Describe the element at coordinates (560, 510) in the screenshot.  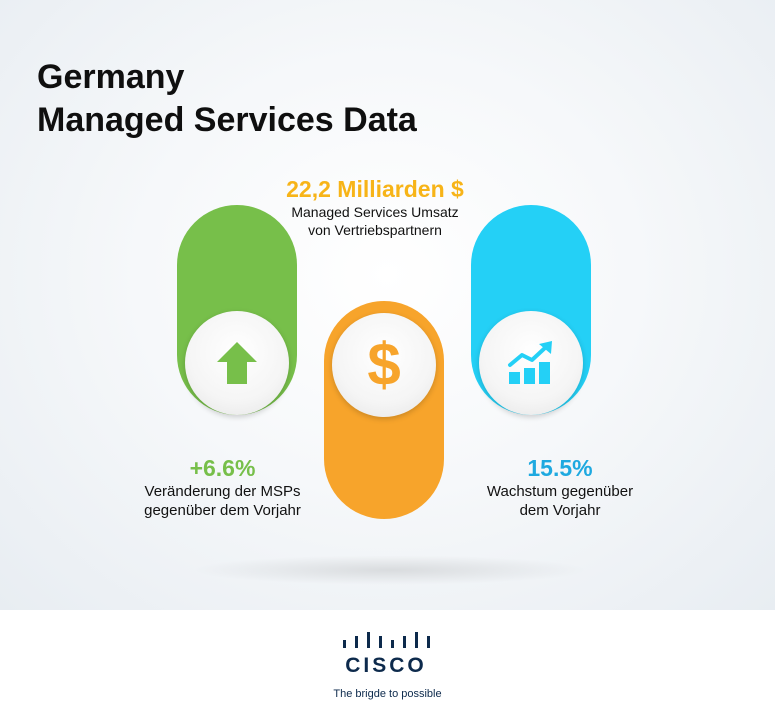
I see `growth-desc-line-2: dem Vorjahr` at that location.